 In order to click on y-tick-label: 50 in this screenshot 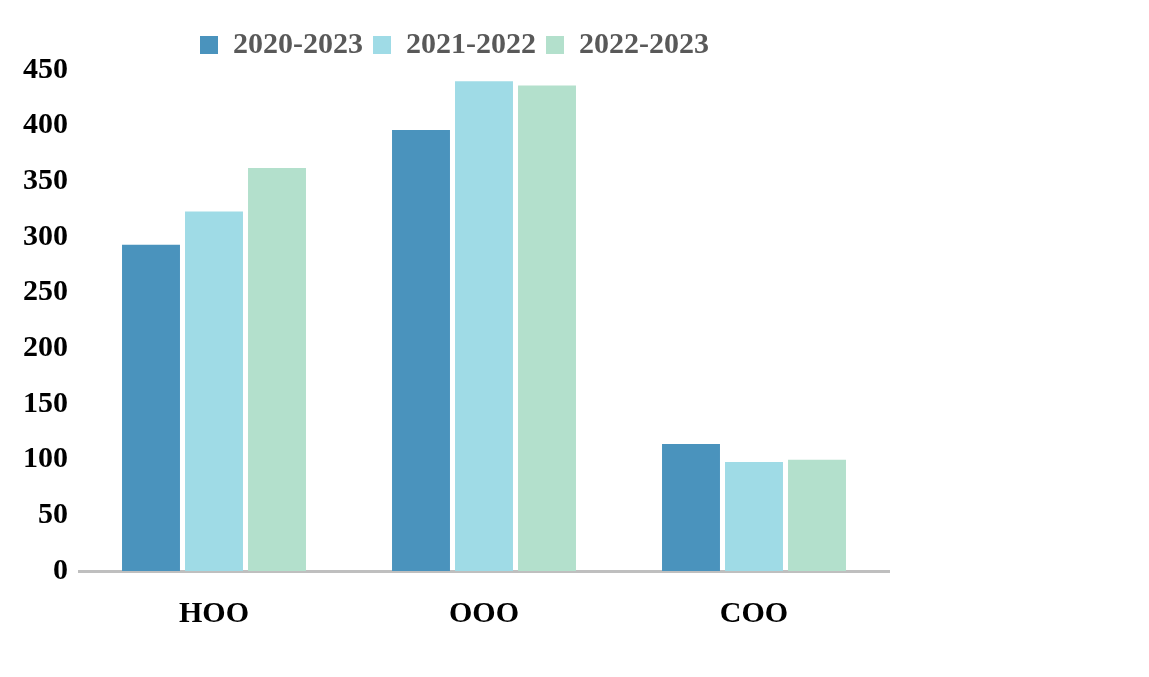, I will do `click(53, 513)`.